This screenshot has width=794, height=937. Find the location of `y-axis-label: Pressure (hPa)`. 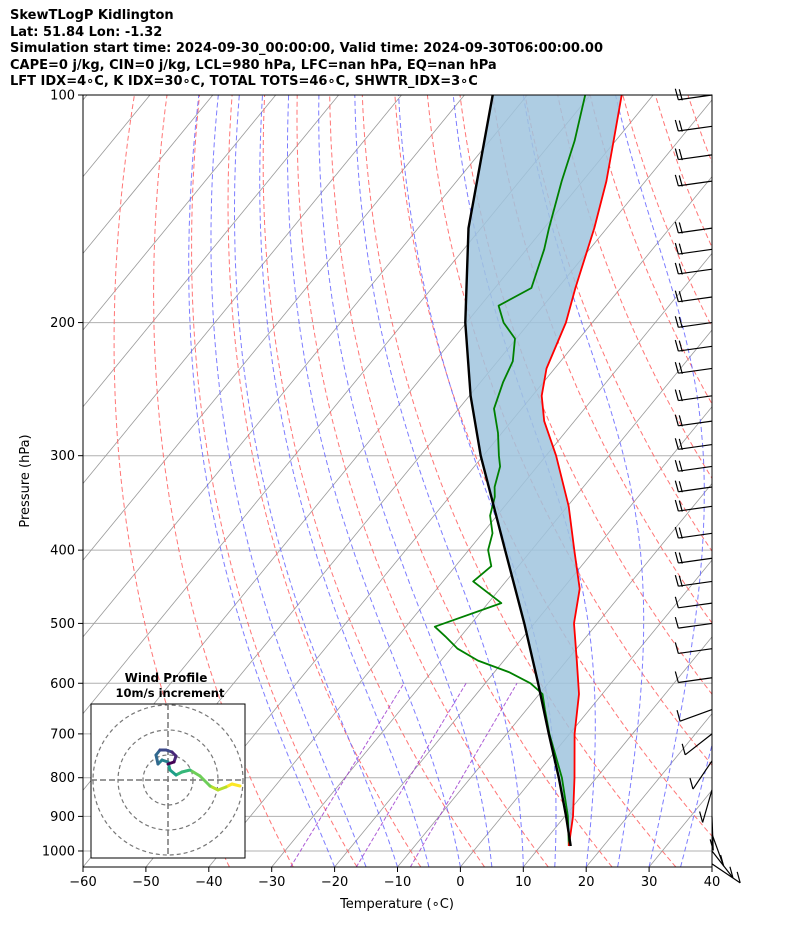

y-axis-label: Pressure (hPa) is located at coordinates (25, 480).